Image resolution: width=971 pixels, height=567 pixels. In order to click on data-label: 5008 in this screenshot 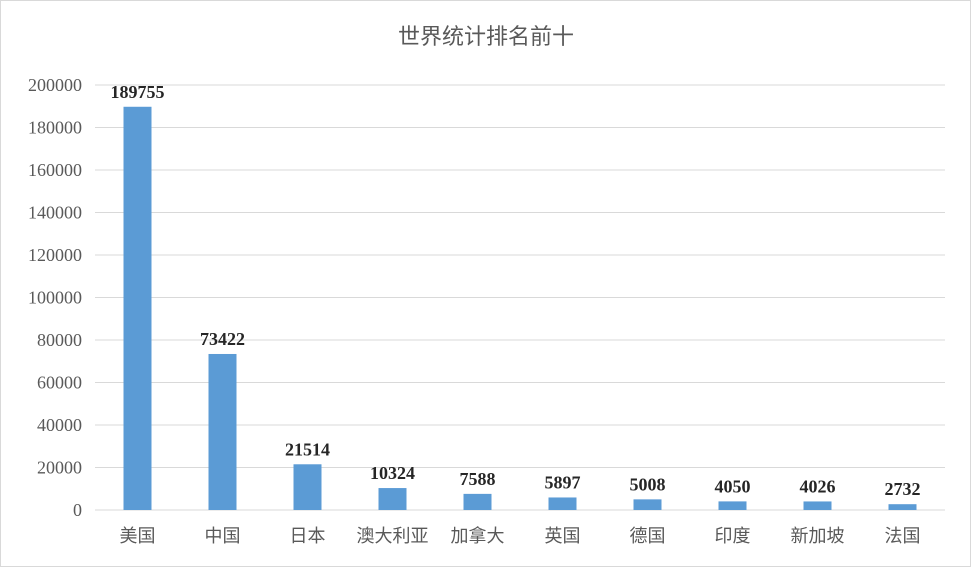, I will do `click(648, 484)`.